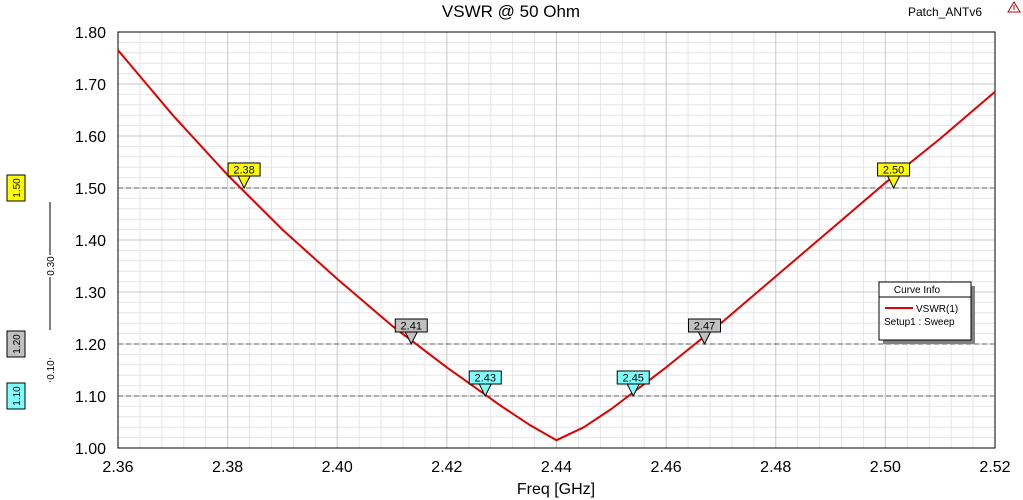 This screenshot has height=500, width=1023. What do you see at coordinates (893, 171) in the screenshot?
I see `marker-label: 2.50` at bounding box center [893, 171].